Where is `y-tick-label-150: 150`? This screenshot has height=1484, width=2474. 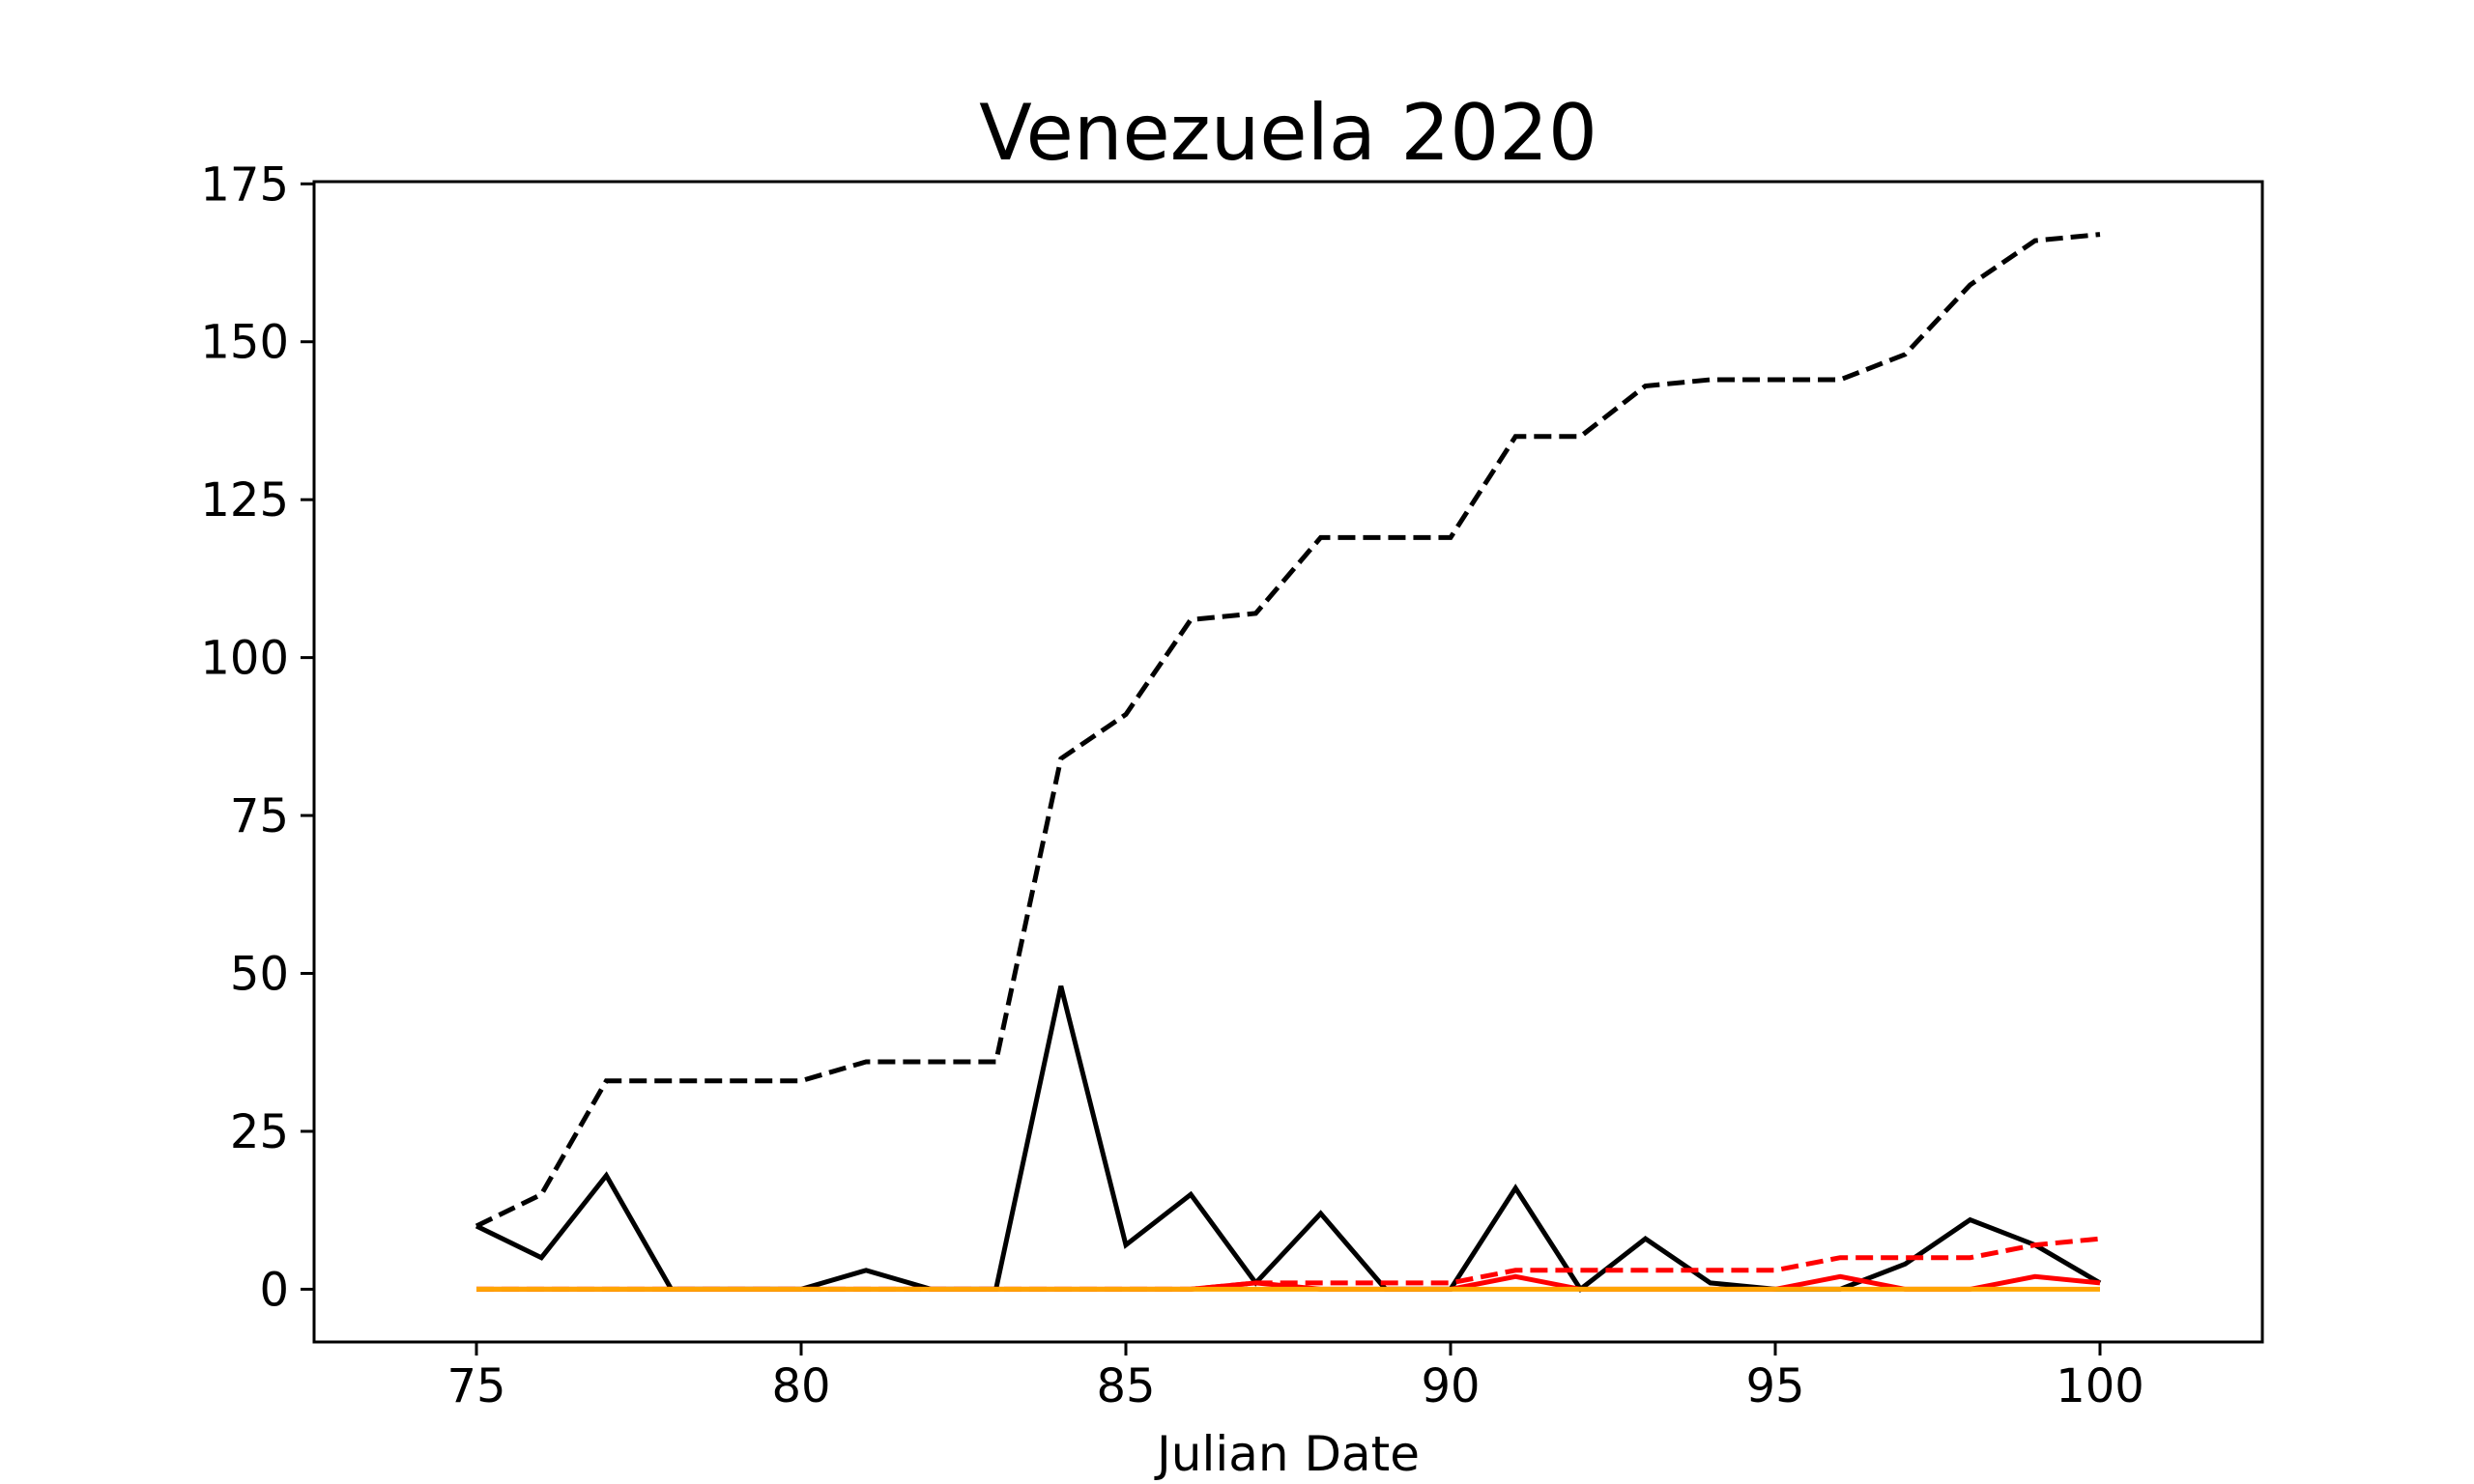 y-tick-label-150: 150 is located at coordinates (245, 343).